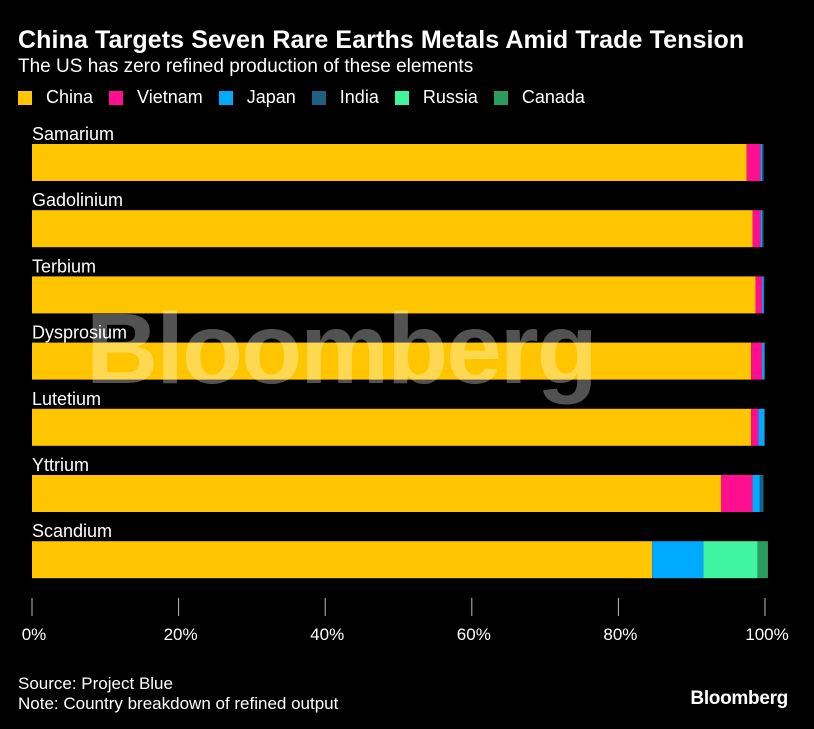 The height and width of the screenshot is (729, 814). I want to click on legend-item-vietnam: Vietnam, so click(156, 97).